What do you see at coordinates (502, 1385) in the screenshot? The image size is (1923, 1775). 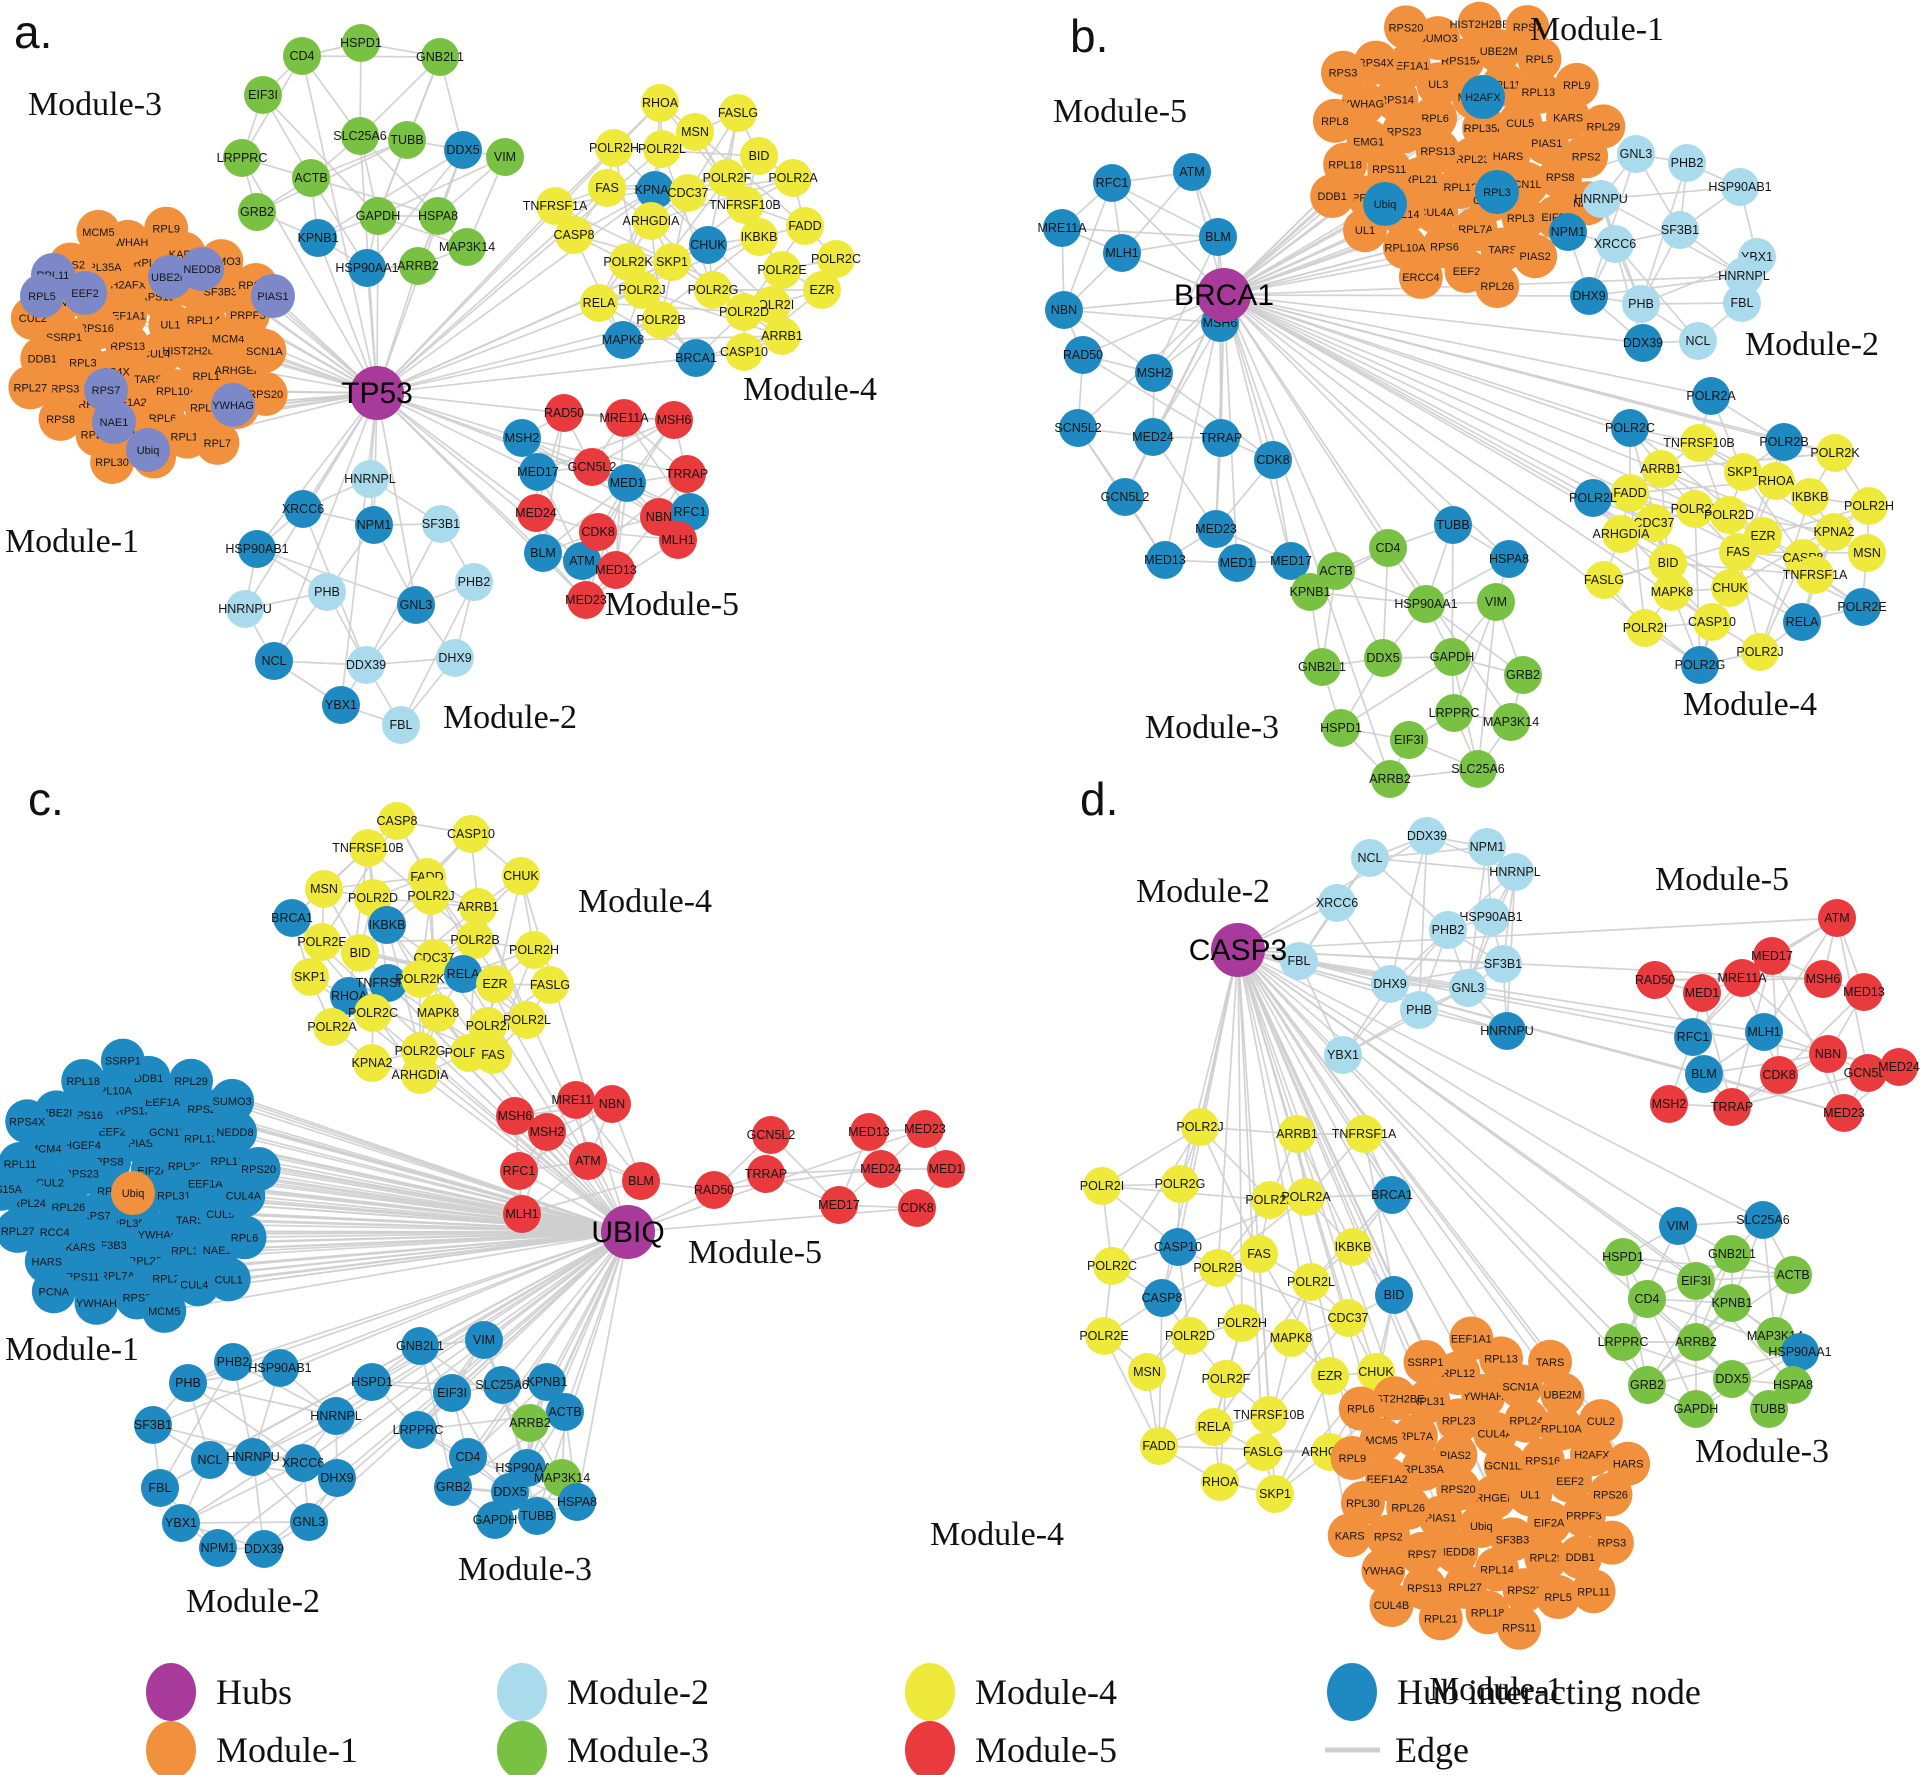 I see `node-SLC25A6` at bounding box center [502, 1385].